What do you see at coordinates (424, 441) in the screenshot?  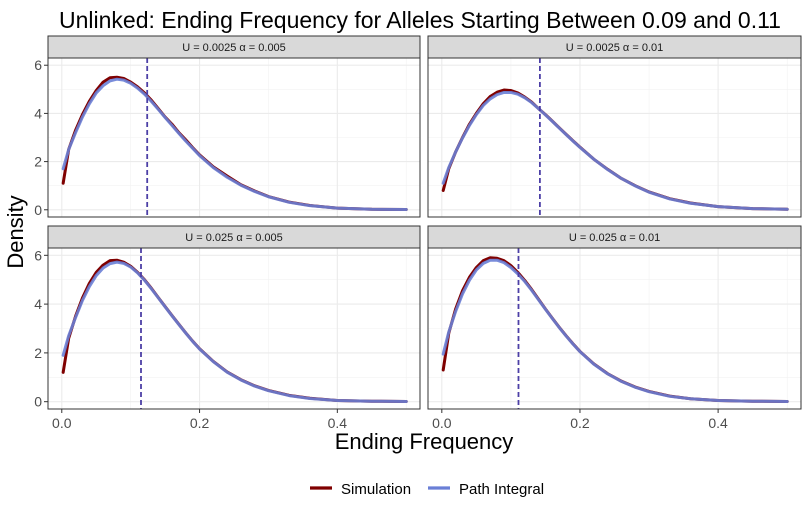 I see `x-axis-title: Ending Frequency` at bounding box center [424, 441].